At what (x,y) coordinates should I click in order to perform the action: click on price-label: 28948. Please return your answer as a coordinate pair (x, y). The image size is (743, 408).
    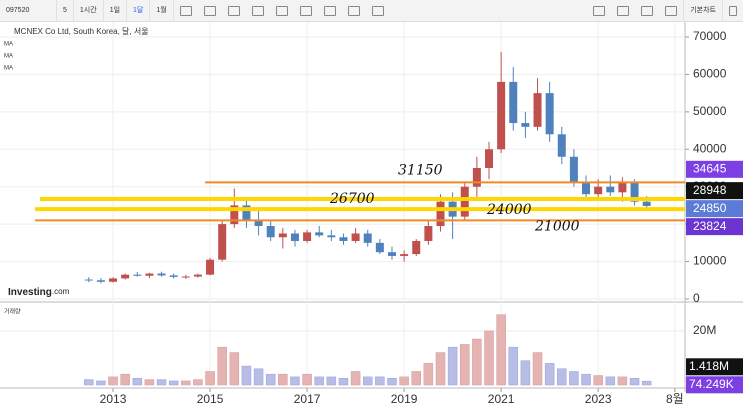
    Looking at the image, I should click on (710, 190).